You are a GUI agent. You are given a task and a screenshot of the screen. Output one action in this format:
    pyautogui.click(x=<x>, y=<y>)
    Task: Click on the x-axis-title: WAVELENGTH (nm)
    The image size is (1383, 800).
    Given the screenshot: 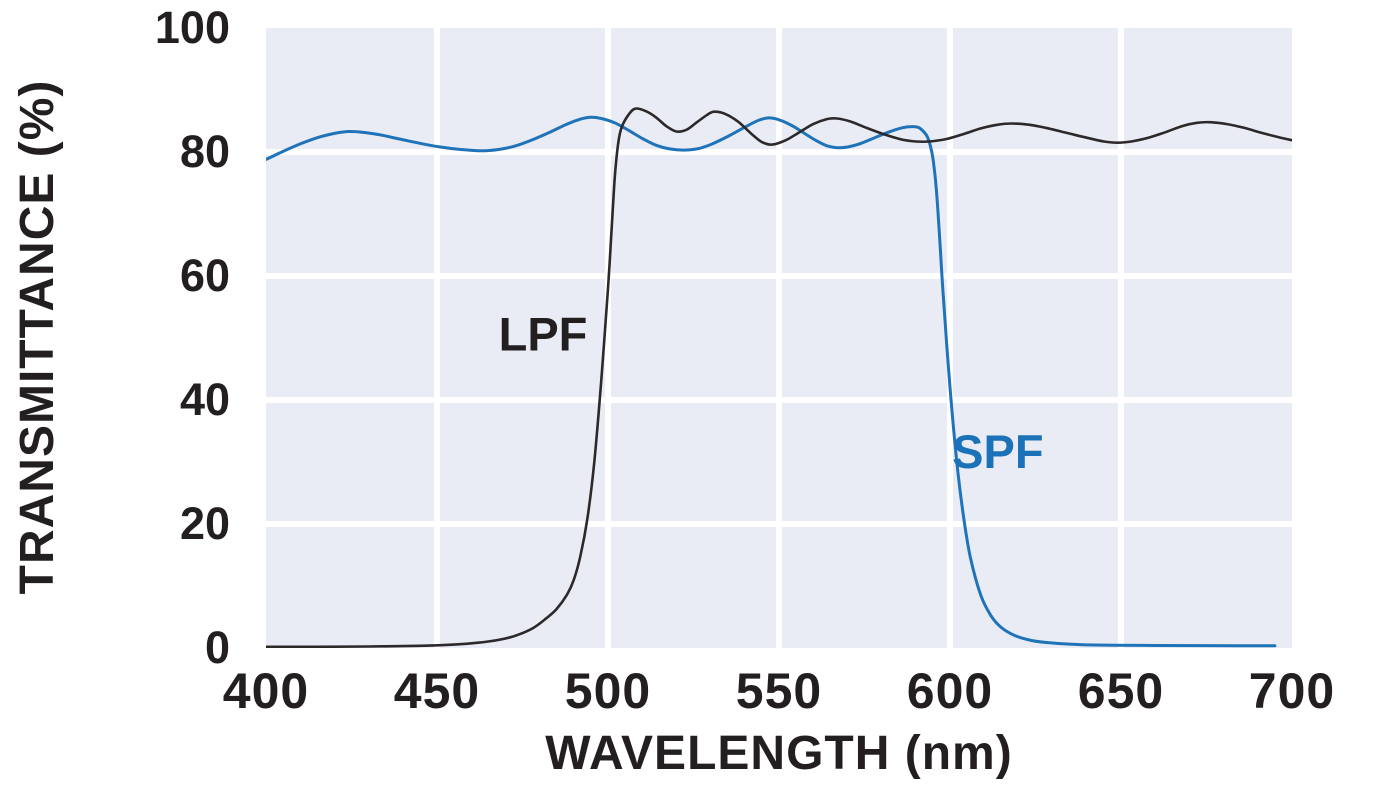 What is the action you would take?
    pyautogui.click(x=779, y=753)
    